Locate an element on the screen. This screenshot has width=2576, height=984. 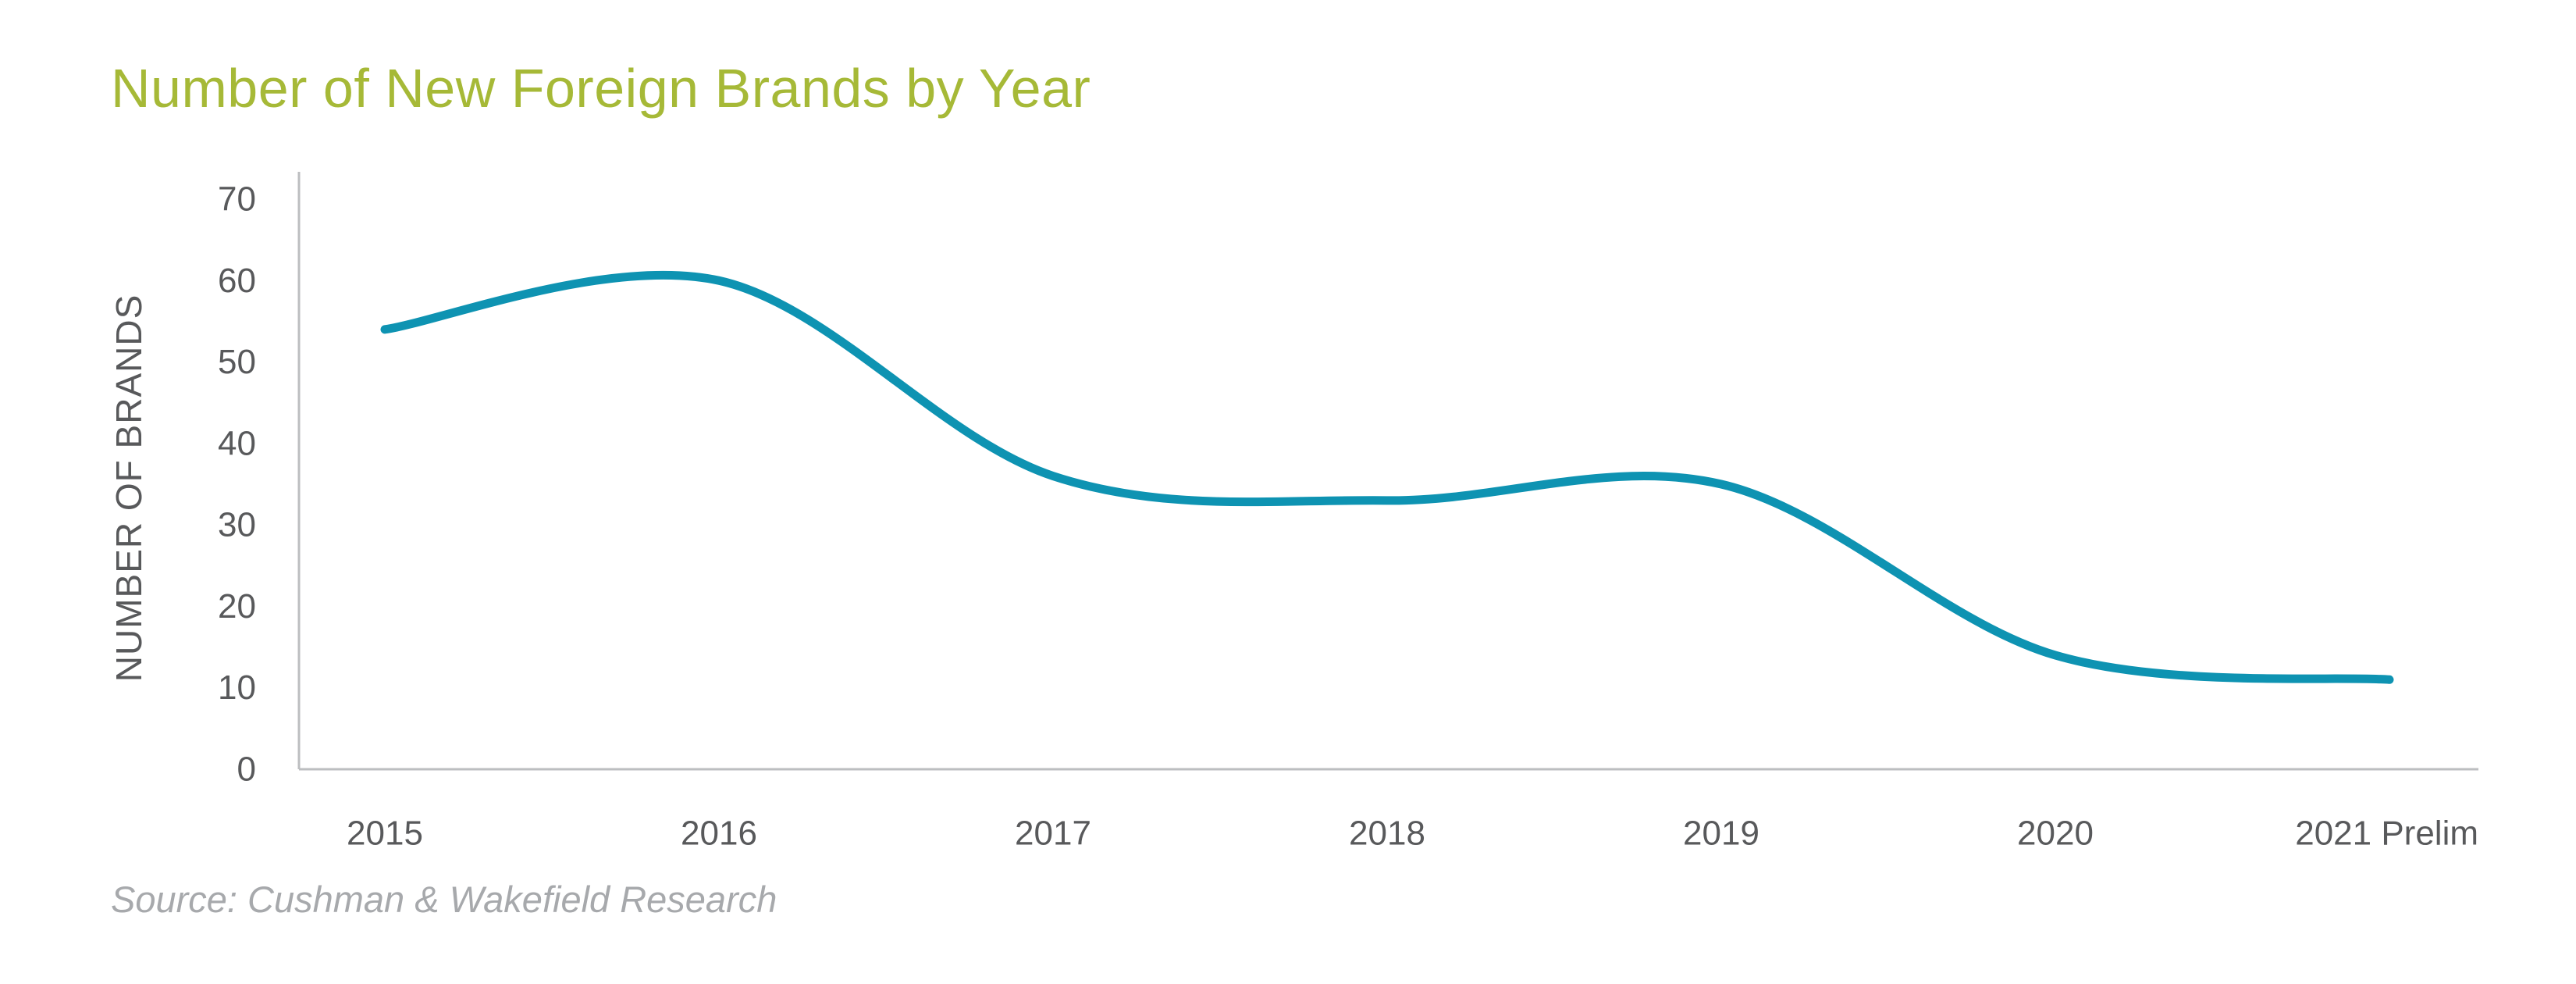
x-tick-label: 2015 is located at coordinates (385, 834).